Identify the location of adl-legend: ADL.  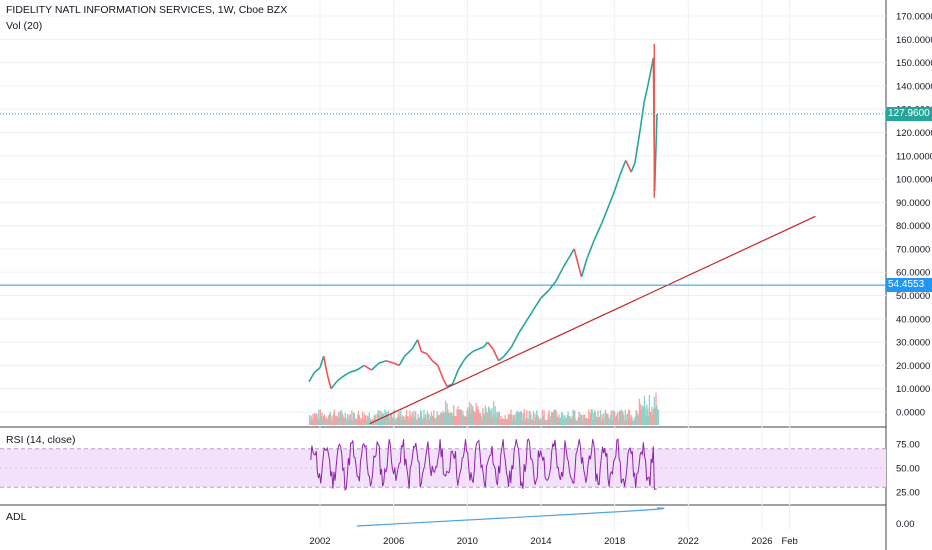
(16, 517).